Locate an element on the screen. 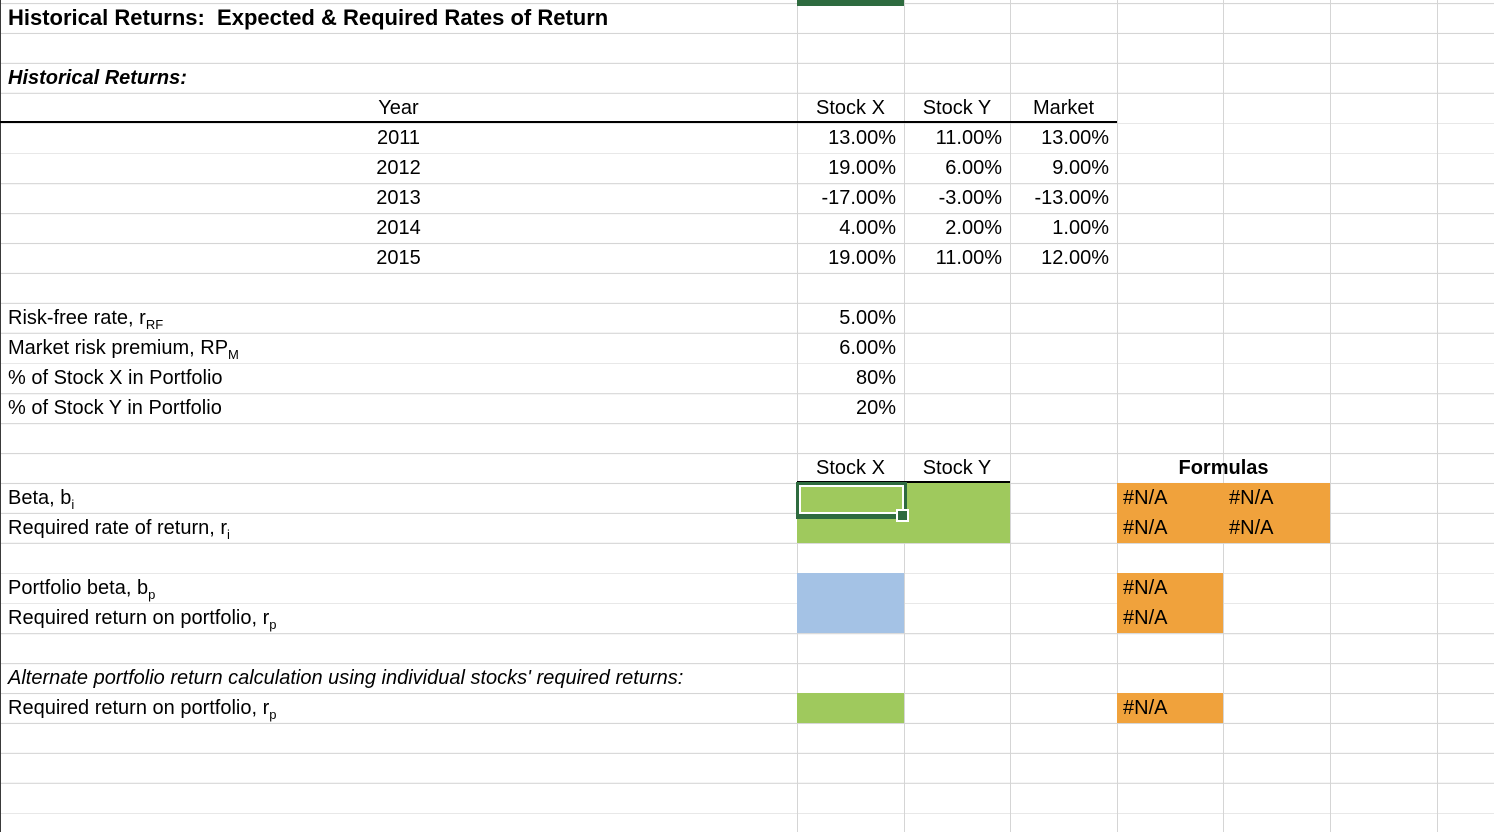 The image size is (1494, 832). label-text: Portfolio beta, b is located at coordinates (78, 588).